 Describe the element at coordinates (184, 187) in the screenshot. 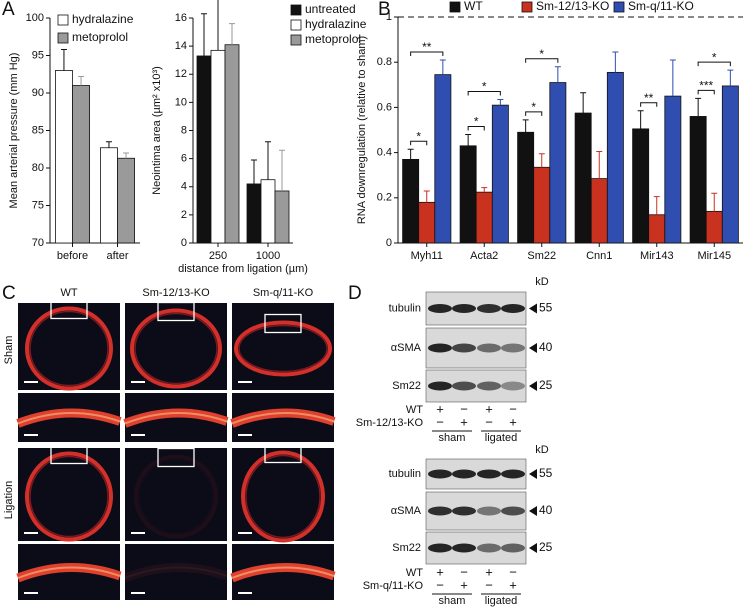

I see `y-tick-label: 4` at that location.